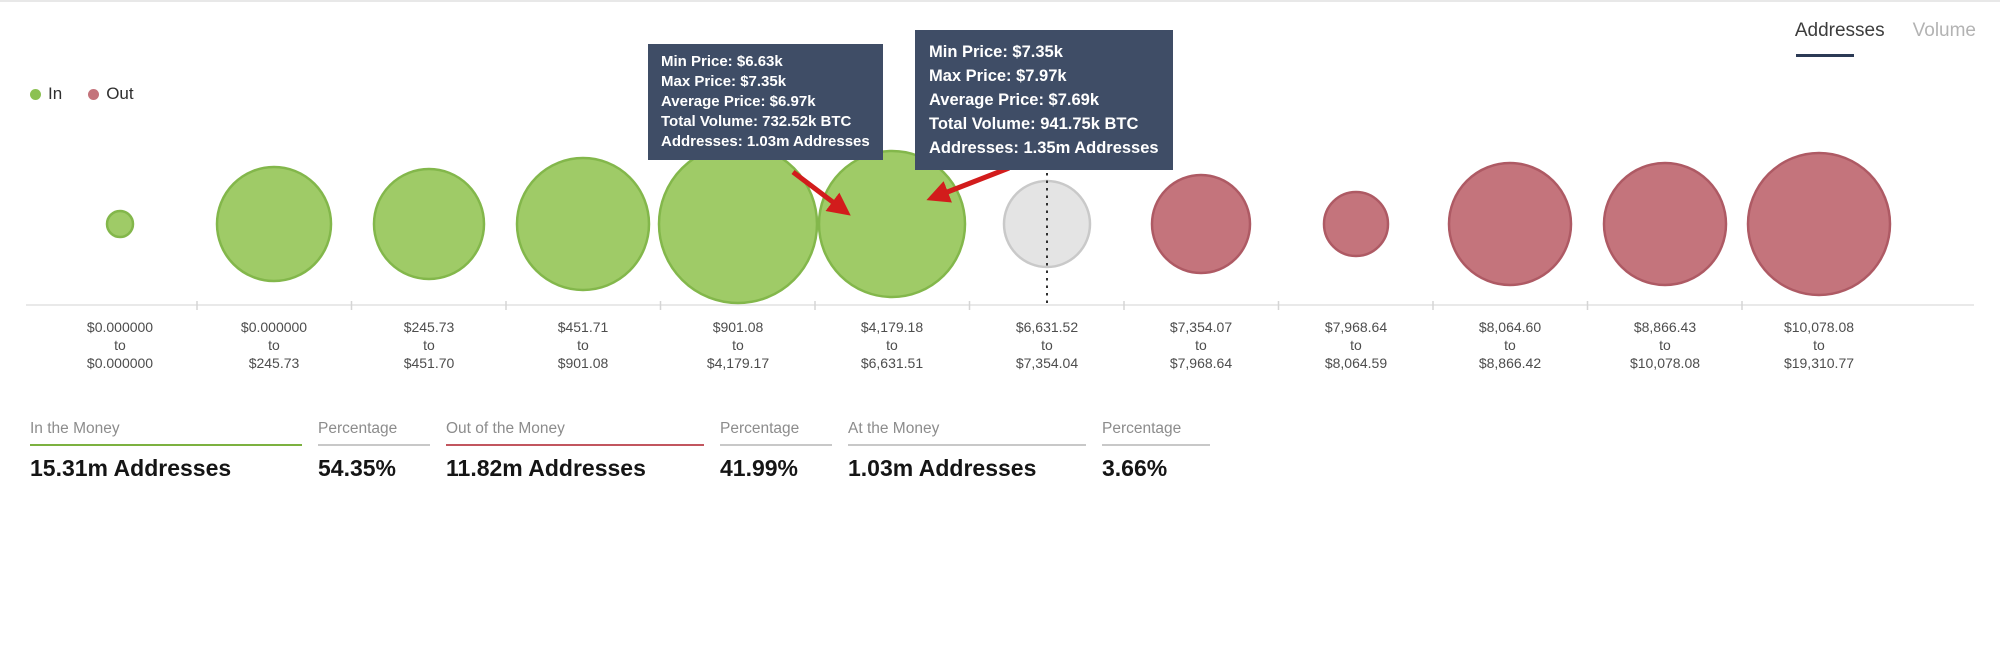  I want to click on tooltip-line: Max Price: $7.97k, so click(998, 76).